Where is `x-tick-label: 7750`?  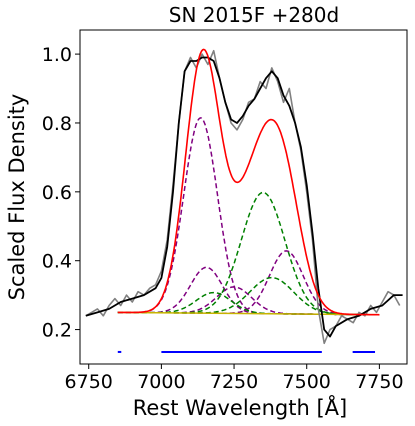 x-tick-label: 7750 is located at coordinates (379, 382).